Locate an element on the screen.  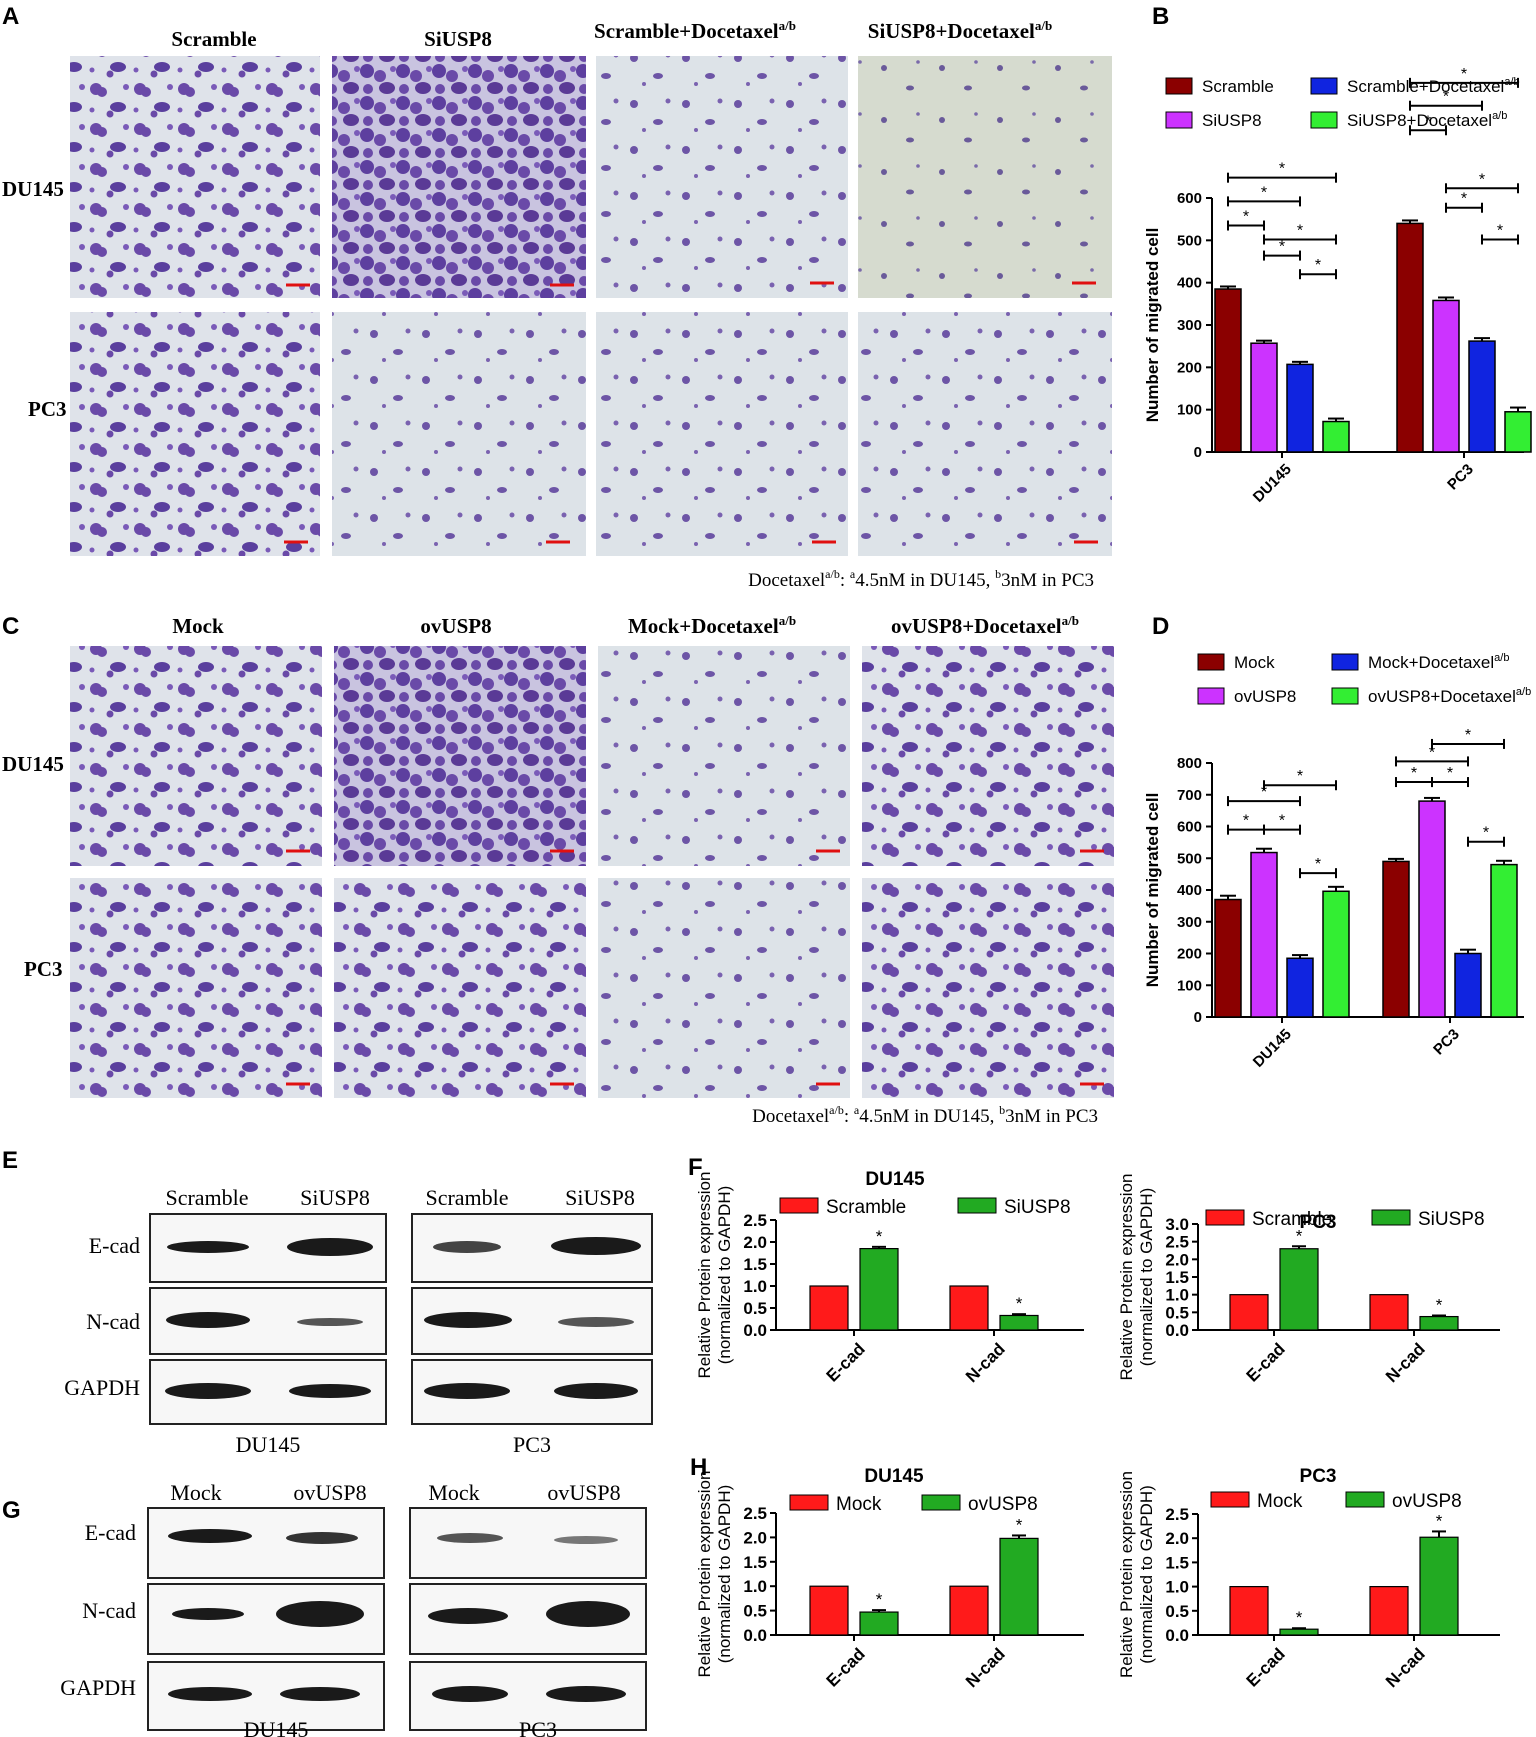
blot-bands-g is located at coordinates (399, 1615).